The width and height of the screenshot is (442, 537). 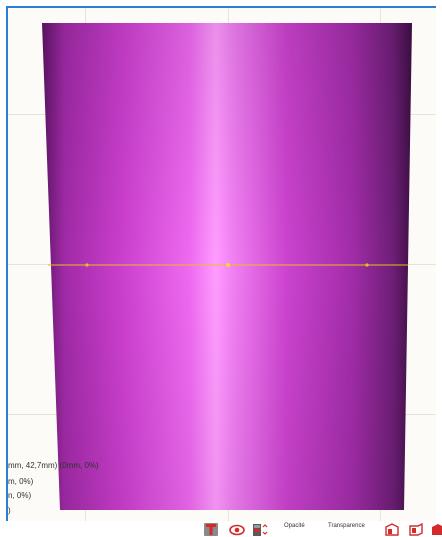 I want to click on layer-color-button, so click(x=260, y=529).